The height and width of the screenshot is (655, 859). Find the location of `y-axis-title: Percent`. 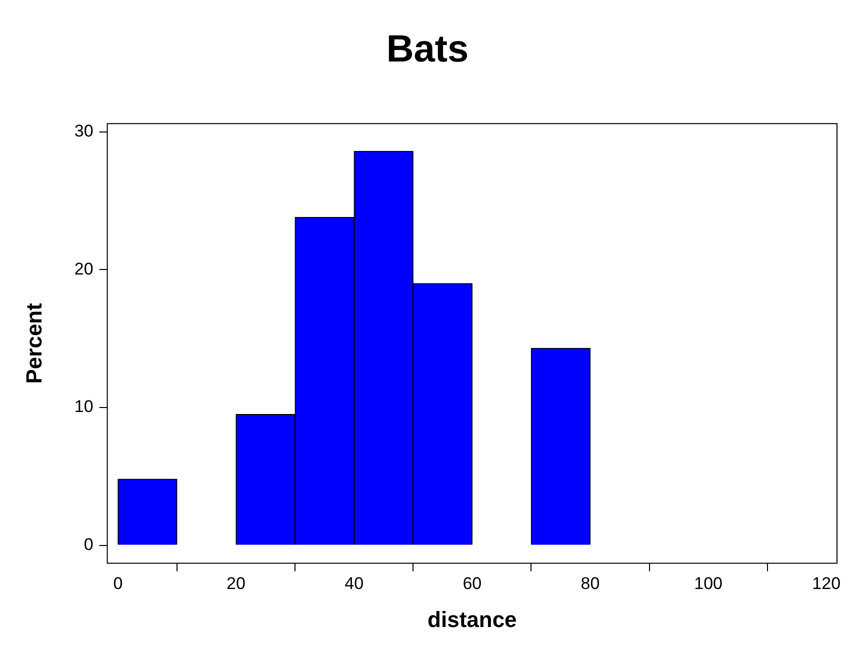

y-axis-title: Percent is located at coordinates (33, 343).